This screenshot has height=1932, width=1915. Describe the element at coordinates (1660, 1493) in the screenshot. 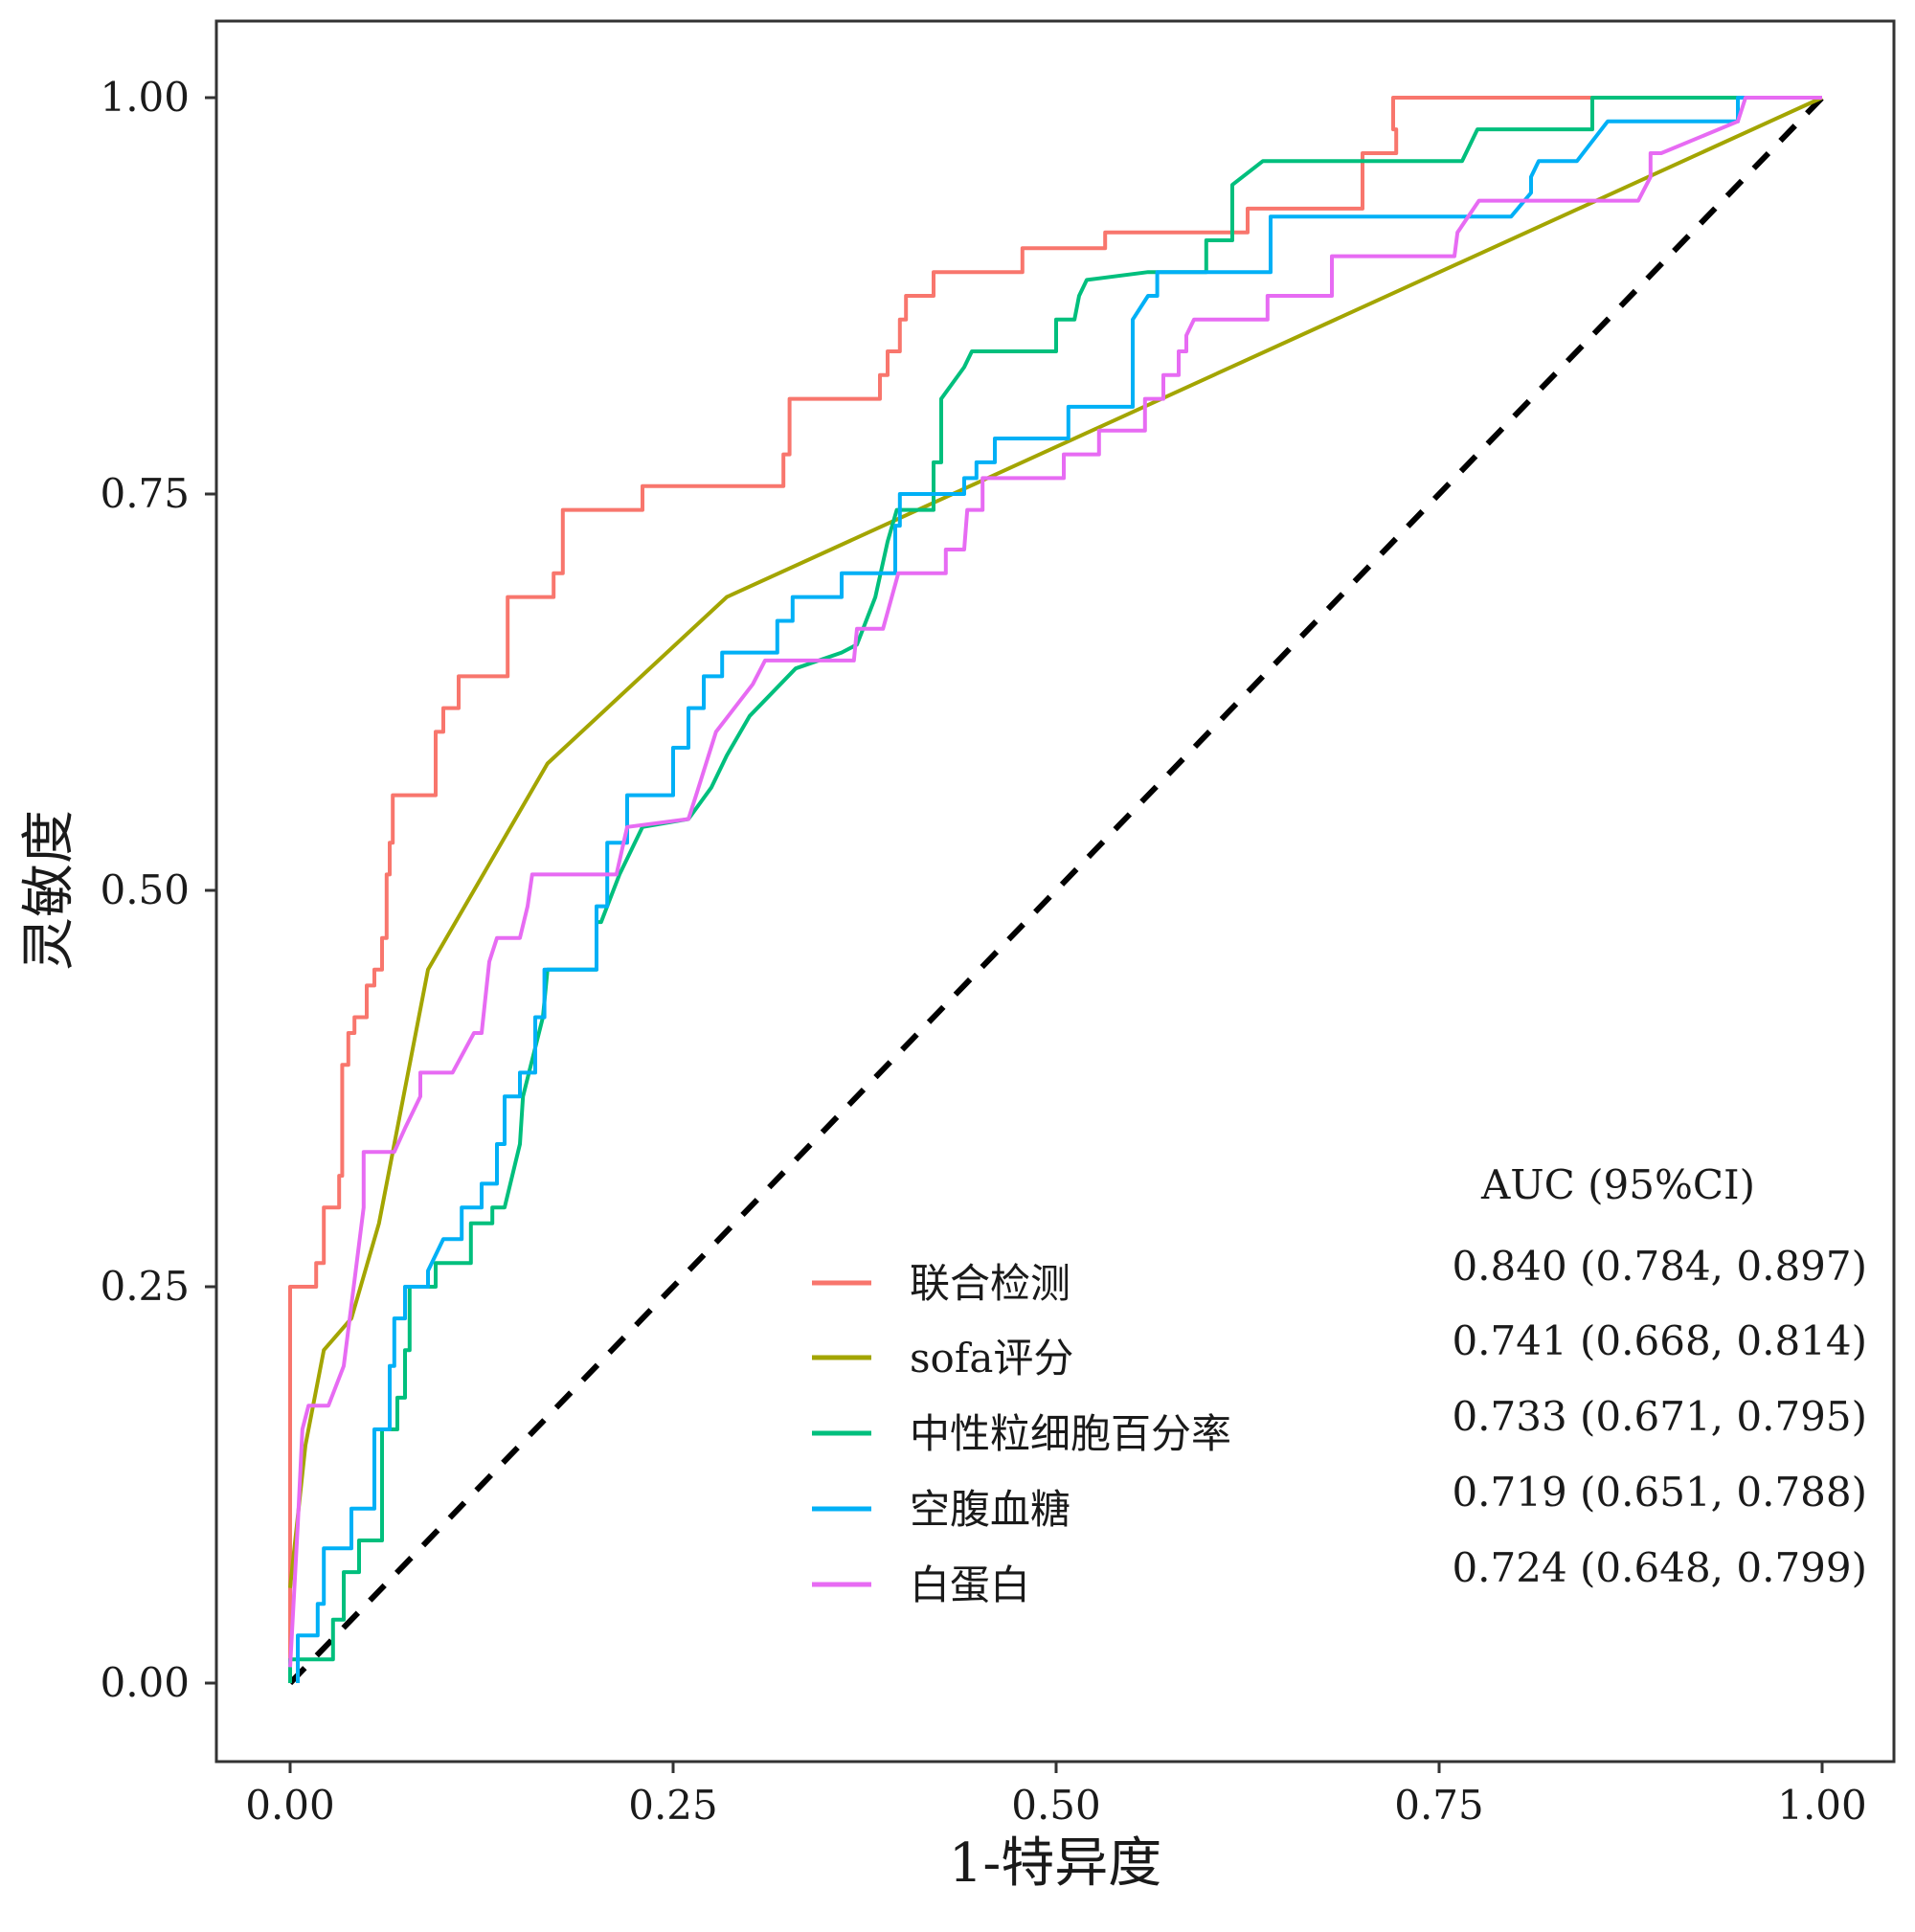

I see `auc-value: 0.719 (0.651, 0.788)` at that location.